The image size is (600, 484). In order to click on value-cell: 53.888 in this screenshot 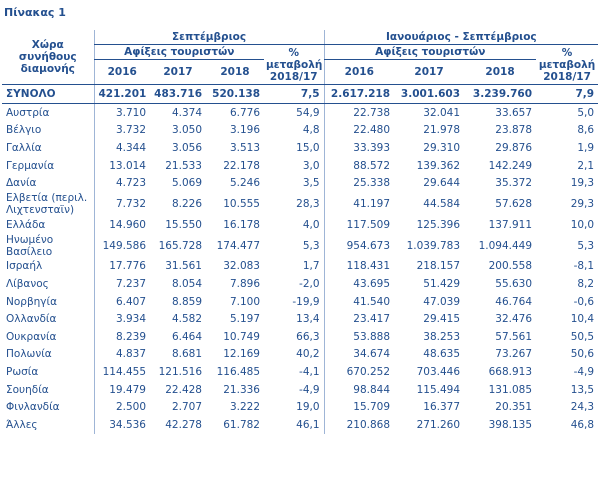, I will do `click(359, 336)`.